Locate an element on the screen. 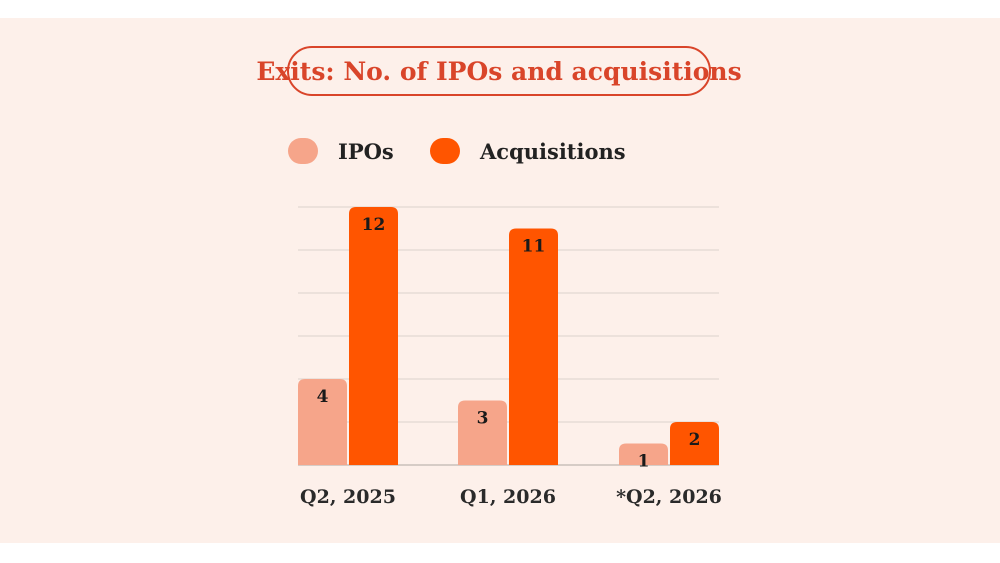  x-tick-label: Q1, 2026 is located at coordinates (508, 497).